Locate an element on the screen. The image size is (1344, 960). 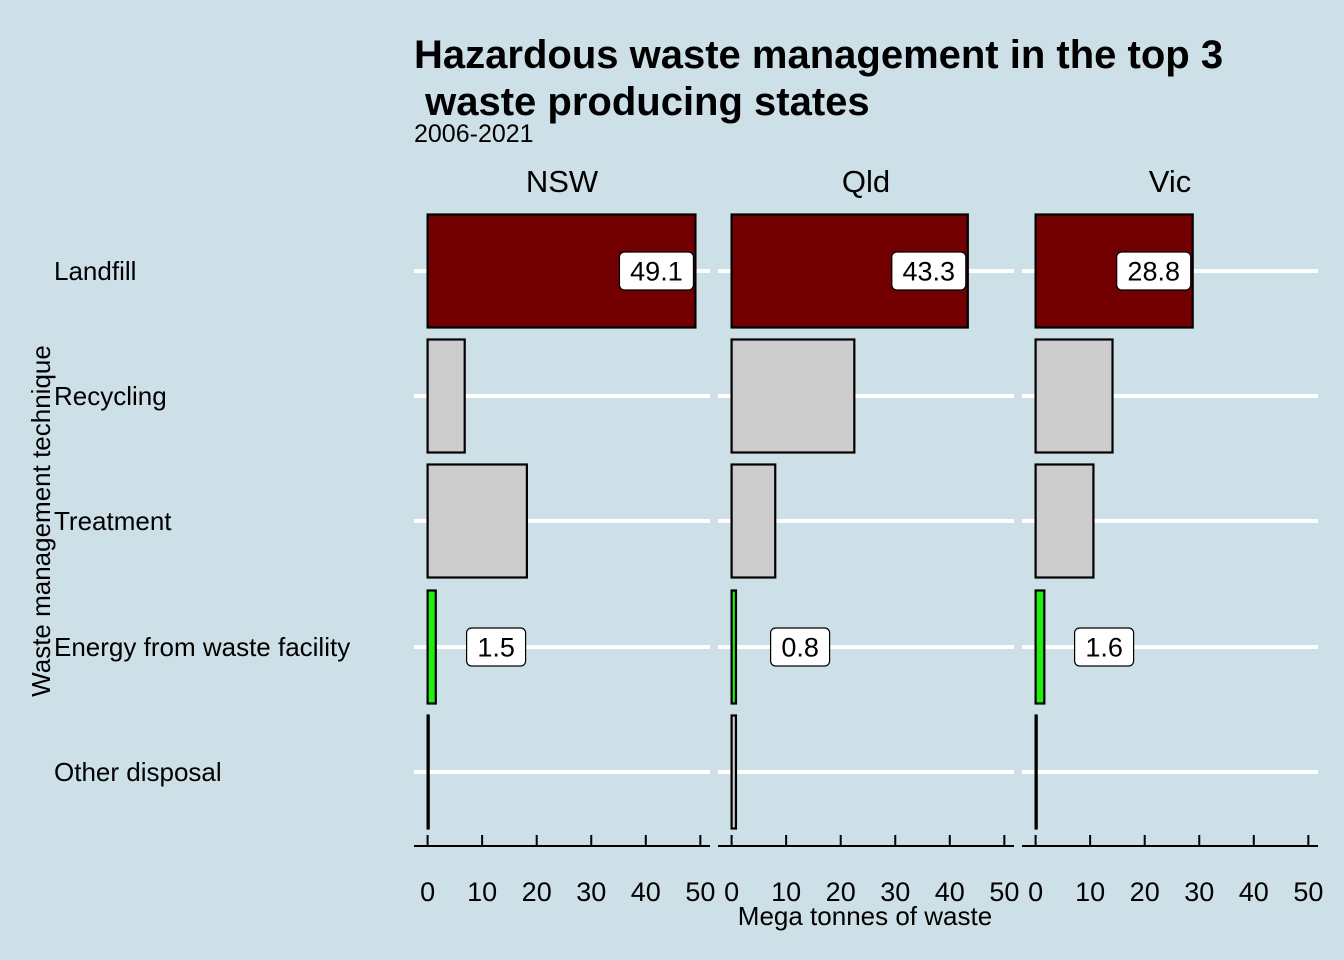
bar-nsw-energy-from-waste-facility is located at coordinates (431, 647).